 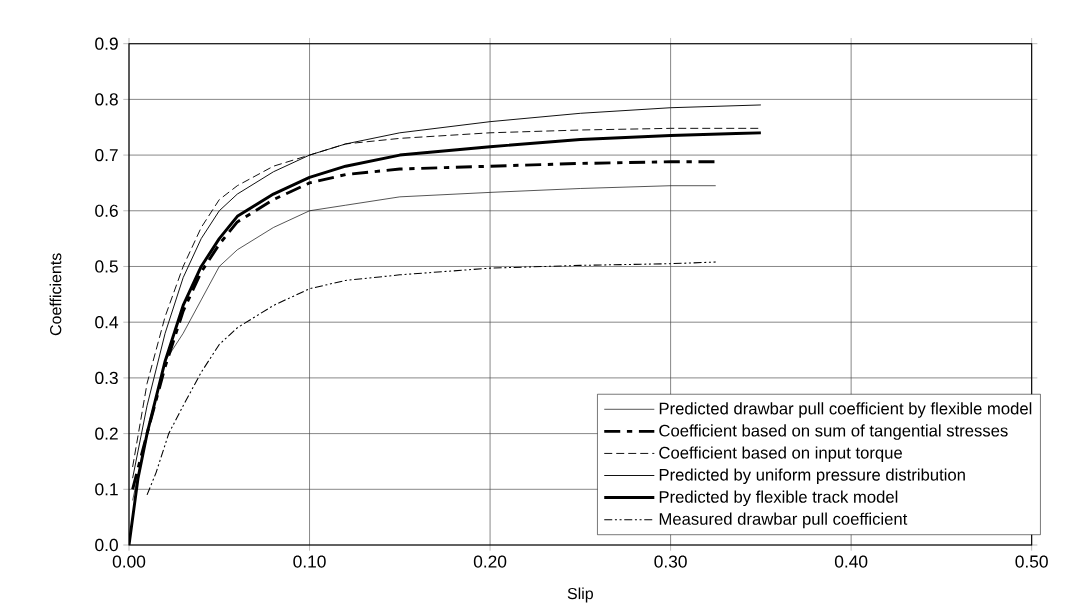 I want to click on legend-label: Coefficient based on input torque, so click(x=780, y=454).